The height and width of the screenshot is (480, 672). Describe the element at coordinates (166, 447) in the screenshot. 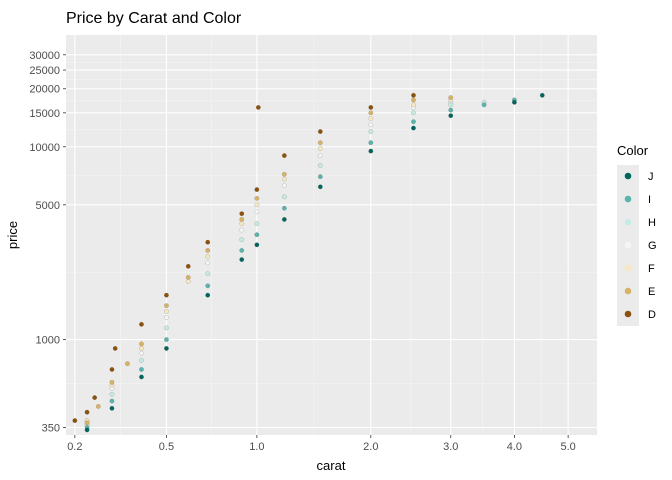

I see `x-tick-label: 0.5` at that location.